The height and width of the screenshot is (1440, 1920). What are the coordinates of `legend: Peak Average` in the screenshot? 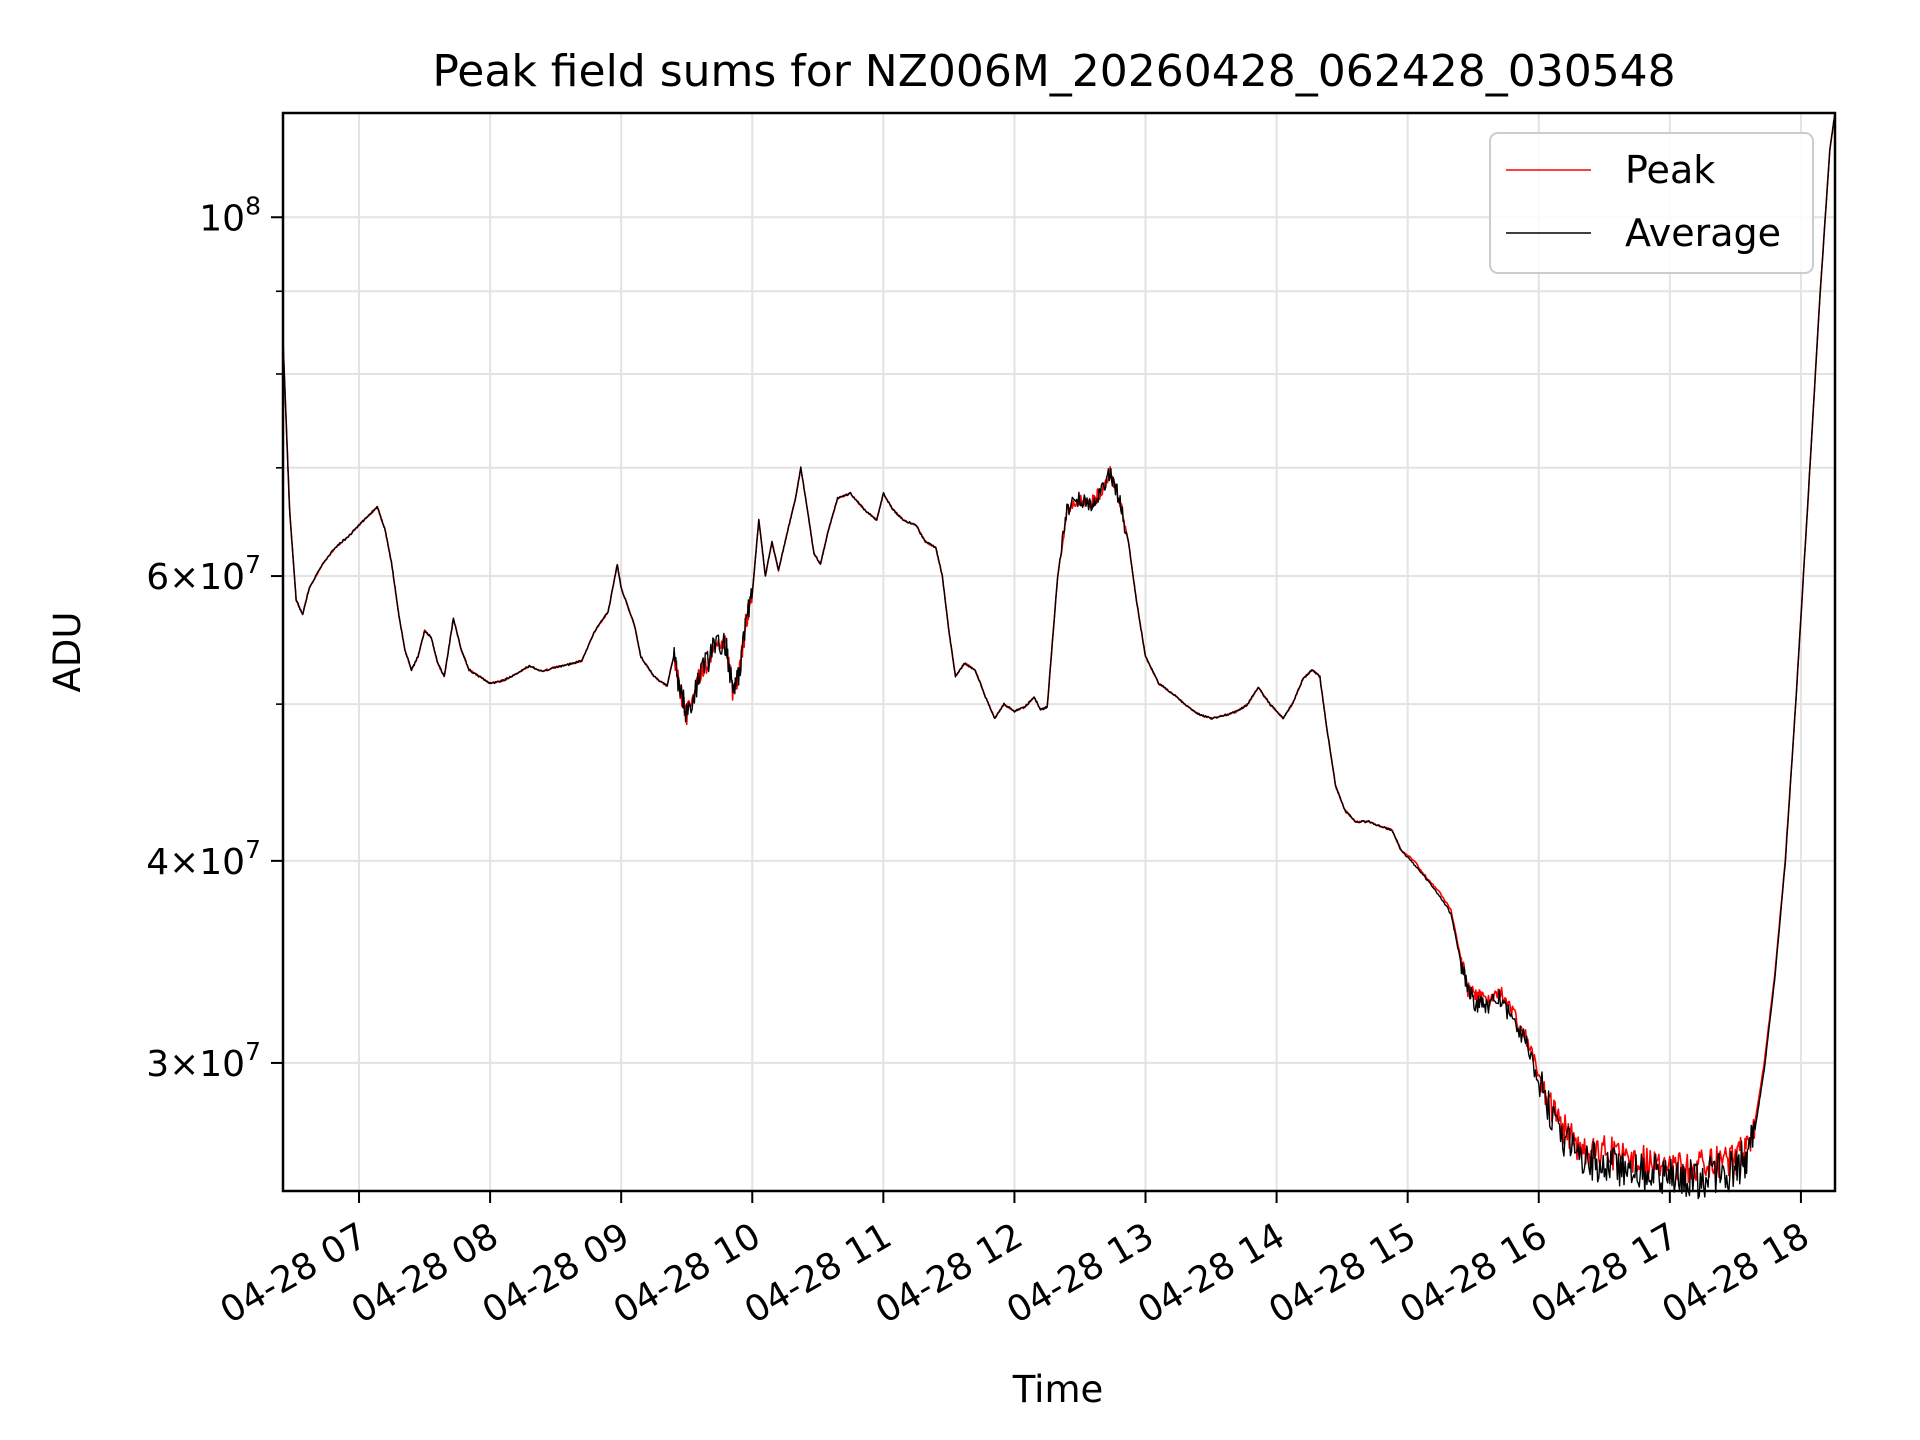 It's located at (1651, 203).